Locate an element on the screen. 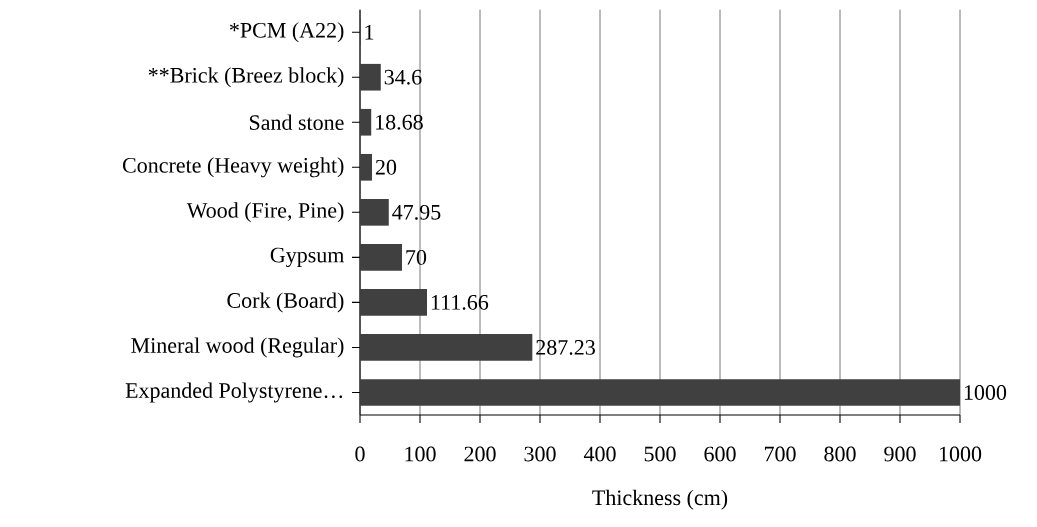 The width and height of the screenshot is (1037, 527). x-tick-label: 700 is located at coordinates (780, 454).